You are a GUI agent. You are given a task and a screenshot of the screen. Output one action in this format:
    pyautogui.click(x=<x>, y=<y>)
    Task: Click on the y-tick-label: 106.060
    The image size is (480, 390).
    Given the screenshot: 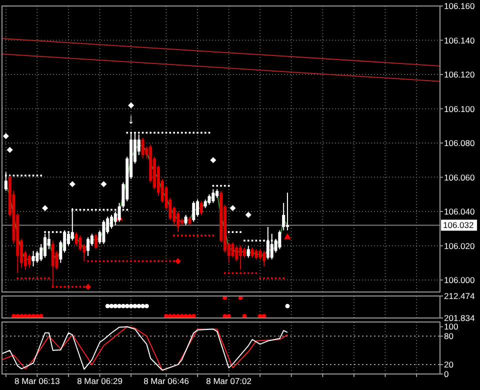 What is the action you would take?
    pyautogui.click(x=459, y=177)
    